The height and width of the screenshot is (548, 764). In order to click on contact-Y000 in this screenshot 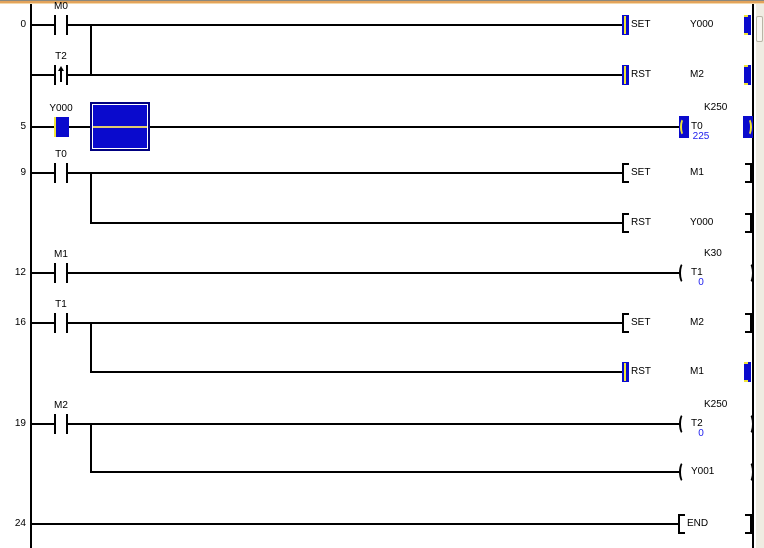, I will do `click(62, 127)`.